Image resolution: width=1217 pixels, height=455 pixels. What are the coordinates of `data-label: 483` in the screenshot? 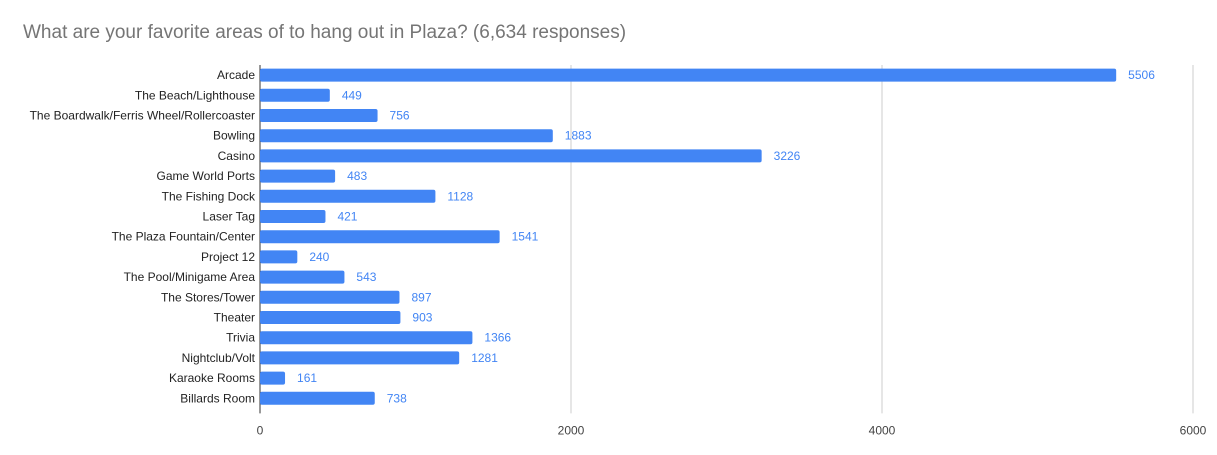 It's located at (357, 176).